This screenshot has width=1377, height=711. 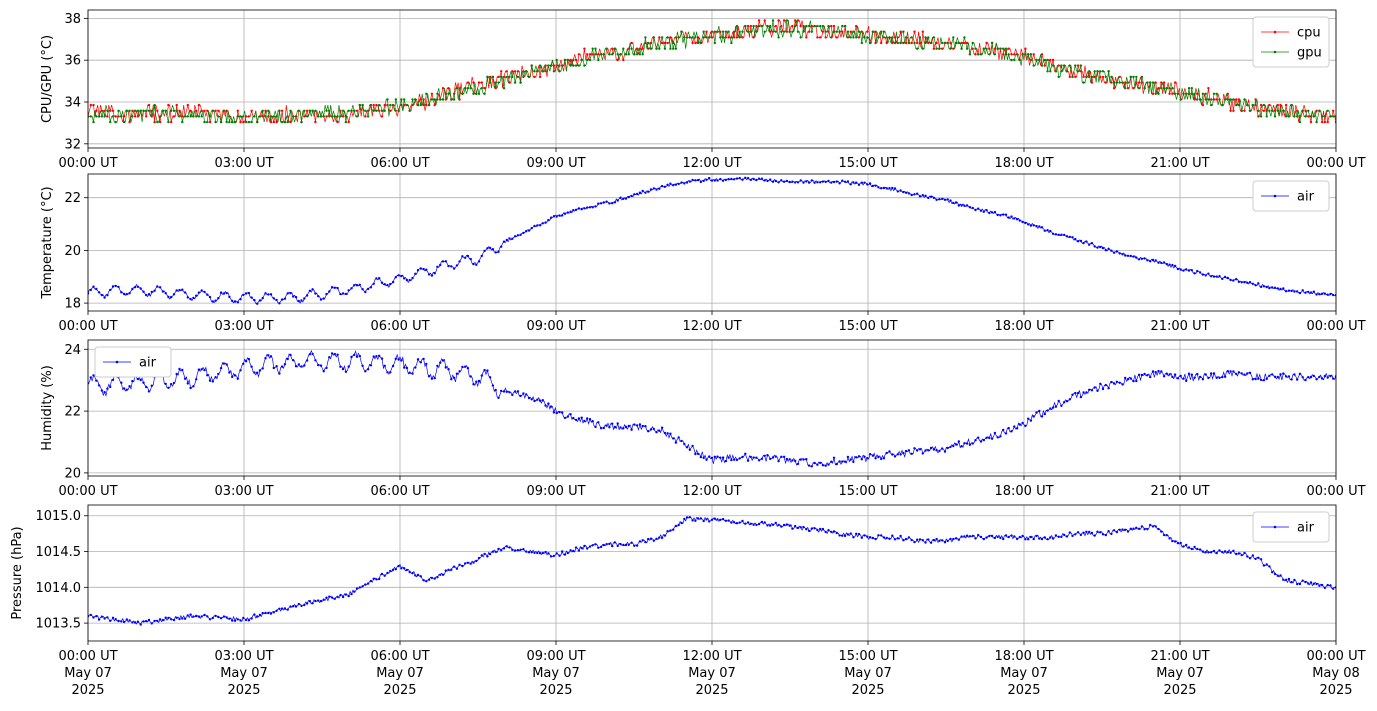 I want to click on x-tick-date: May 07, so click(x=244, y=673).